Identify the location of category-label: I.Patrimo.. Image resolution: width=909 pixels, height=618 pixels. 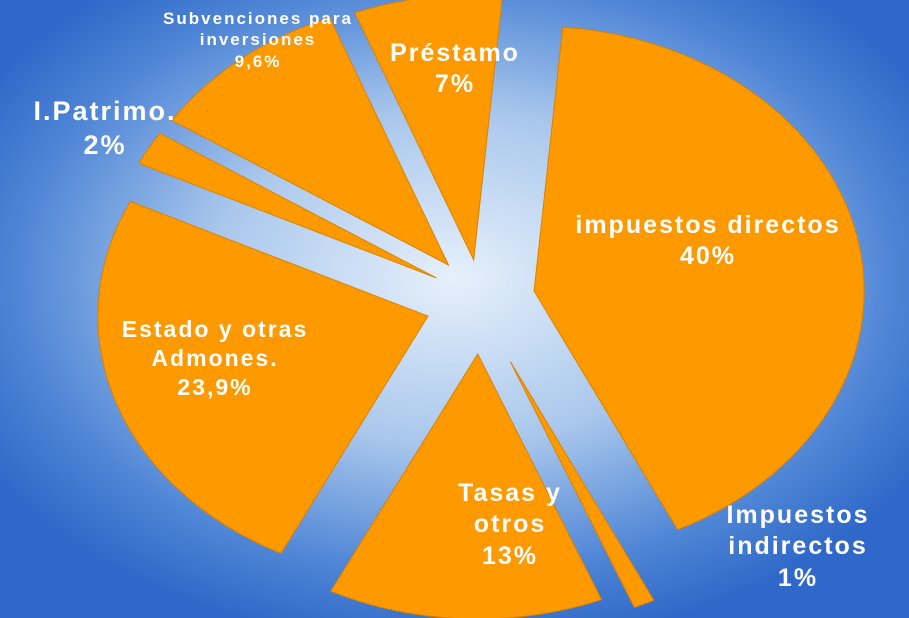
(105, 111).